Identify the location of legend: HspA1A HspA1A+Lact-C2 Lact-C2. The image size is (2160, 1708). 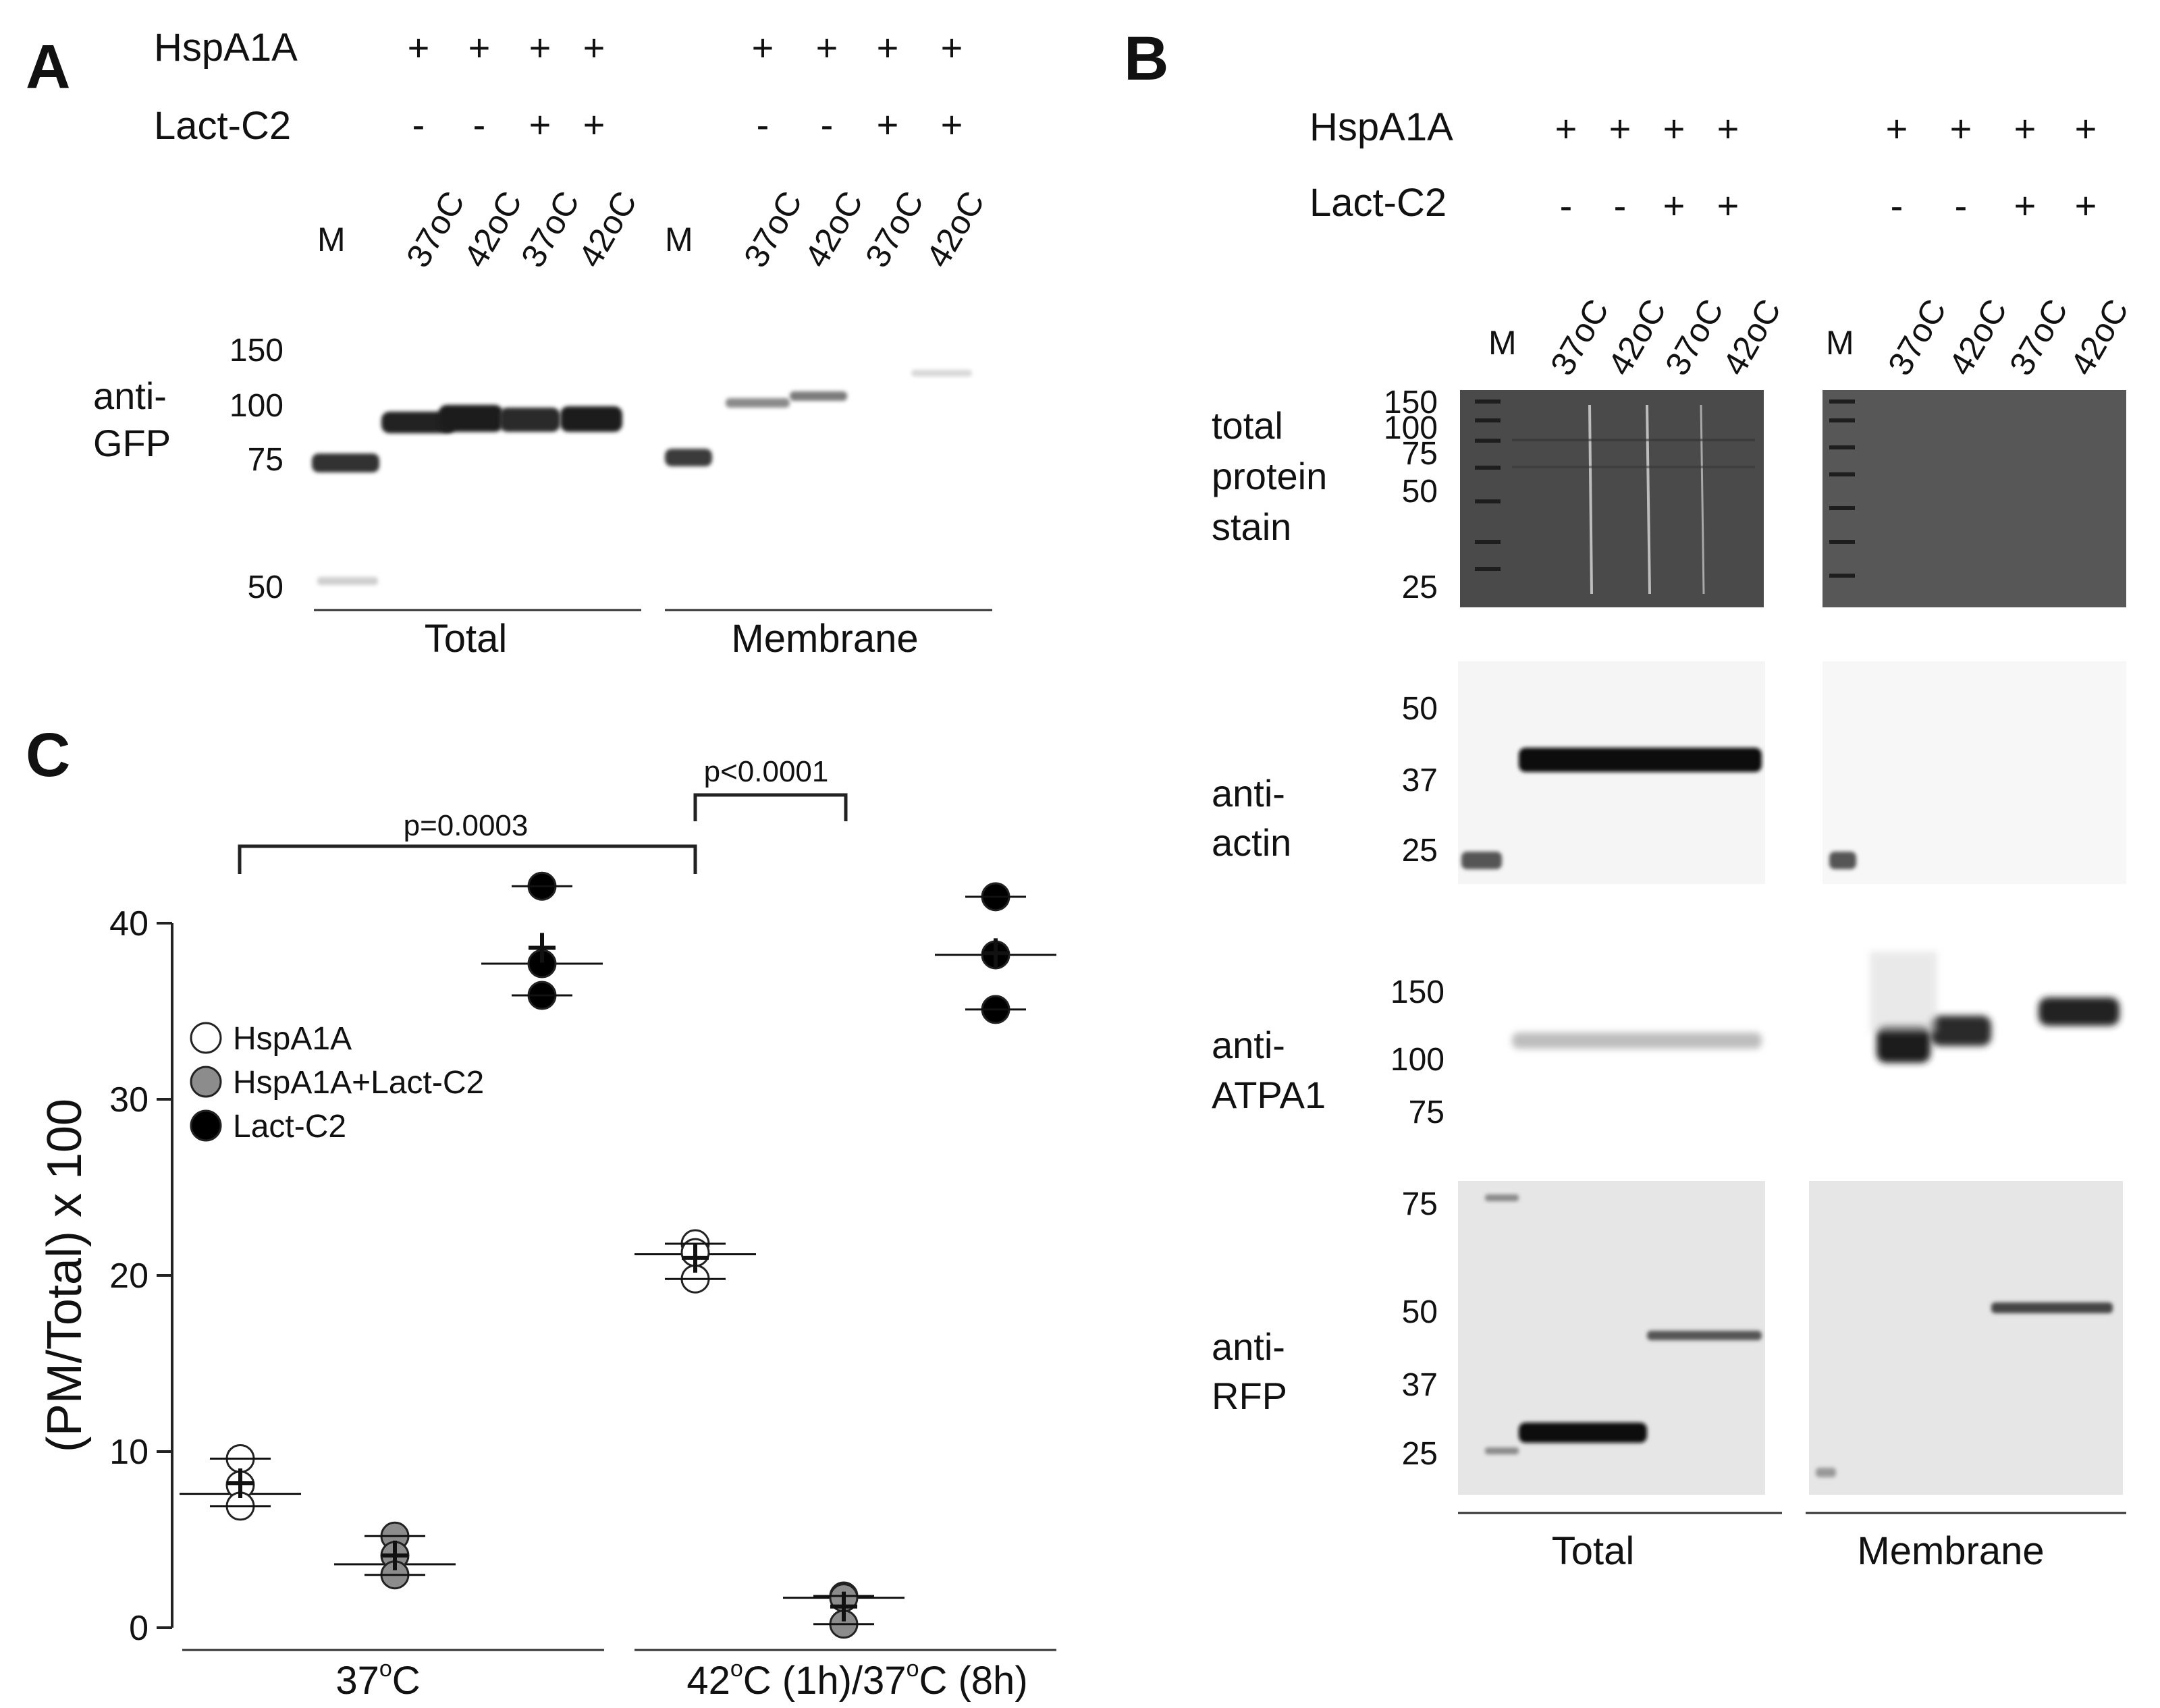
(337, 1083).